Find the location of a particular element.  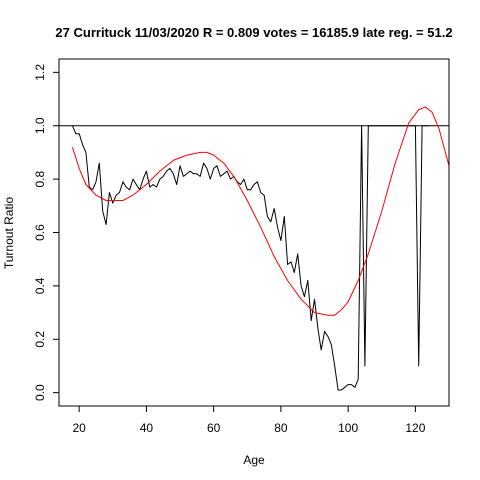

y-tick-label: 0.6 is located at coordinates (40, 232).